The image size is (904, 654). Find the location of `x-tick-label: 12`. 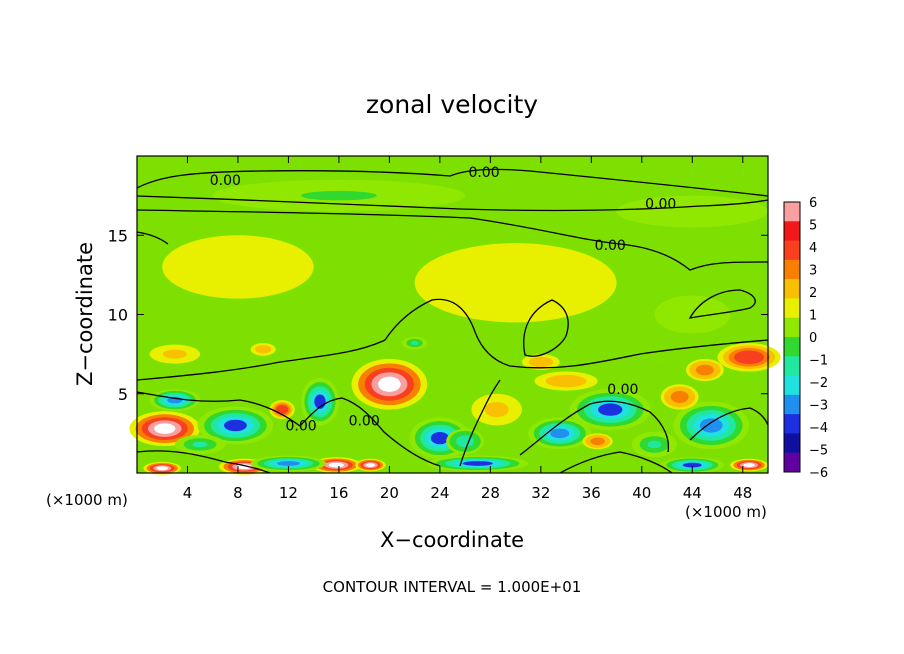

x-tick-label: 12 is located at coordinates (288, 493).